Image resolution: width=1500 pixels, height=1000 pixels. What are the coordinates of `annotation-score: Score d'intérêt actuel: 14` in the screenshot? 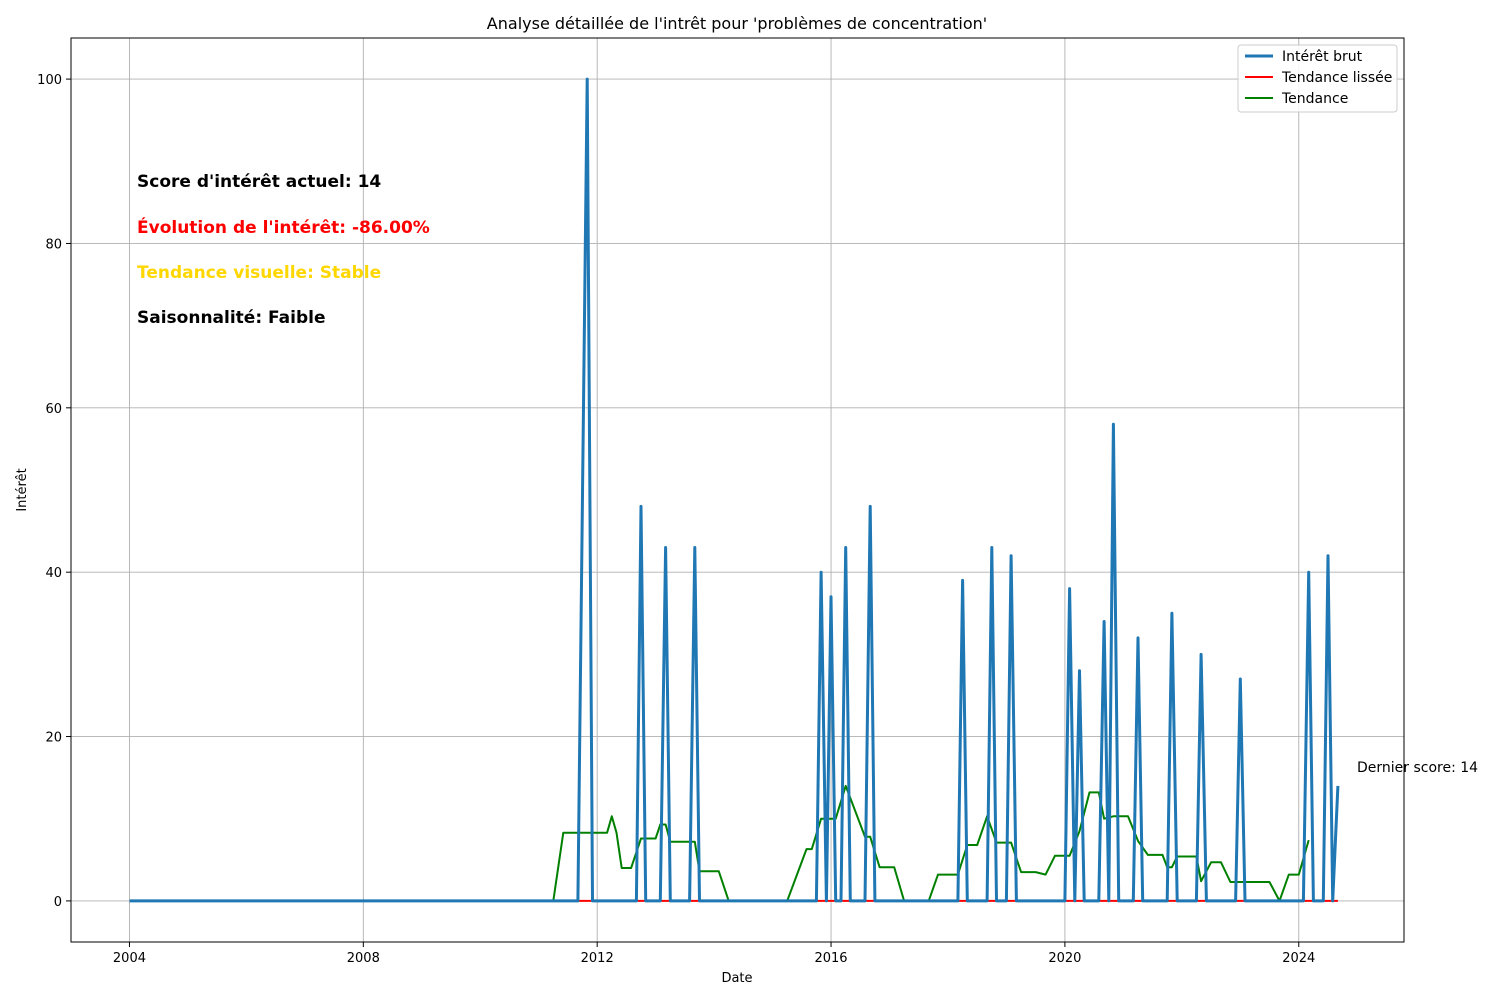 It's located at (259, 182).